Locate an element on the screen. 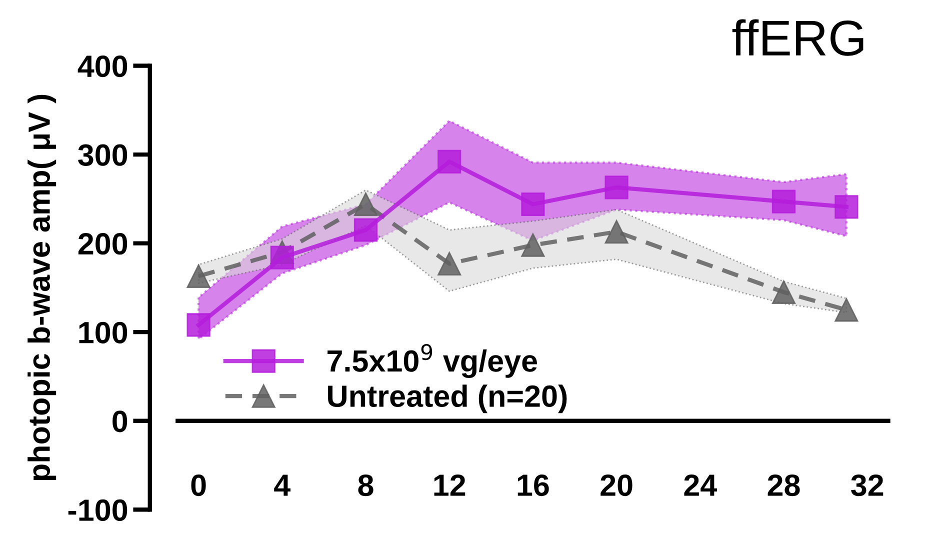  y-tick-label: 300 is located at coordinates (103, 155).